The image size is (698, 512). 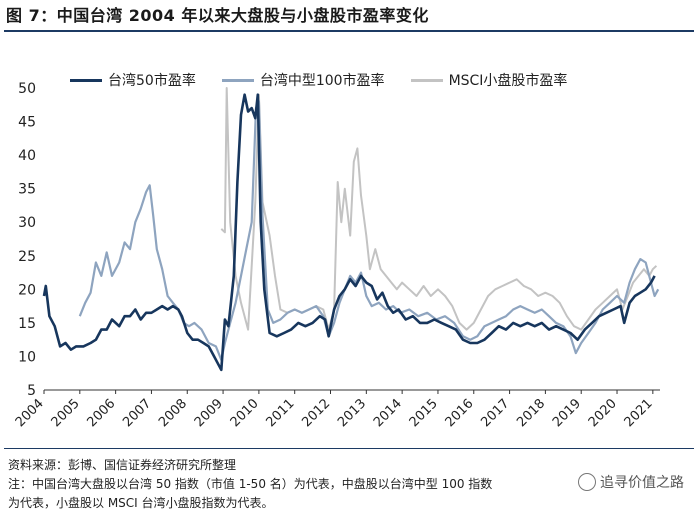 What do you see at coordinates (27, 290) in the screenshot?
I see `y-tick-label-20: 20` at bounding box center [27, 290].